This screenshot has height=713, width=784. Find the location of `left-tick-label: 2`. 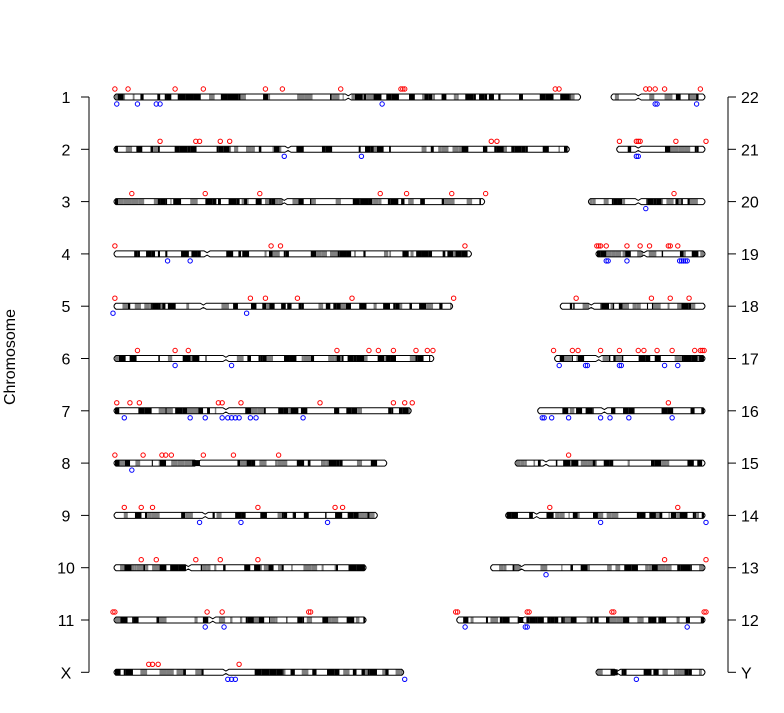

left-tick-label: 2 is located at coordinates (66, 150).